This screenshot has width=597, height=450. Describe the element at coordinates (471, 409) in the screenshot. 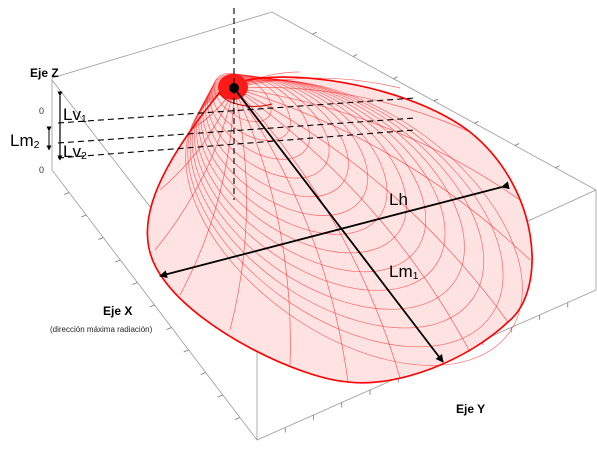

I see `y-axis-label: Eje Y` at that location.